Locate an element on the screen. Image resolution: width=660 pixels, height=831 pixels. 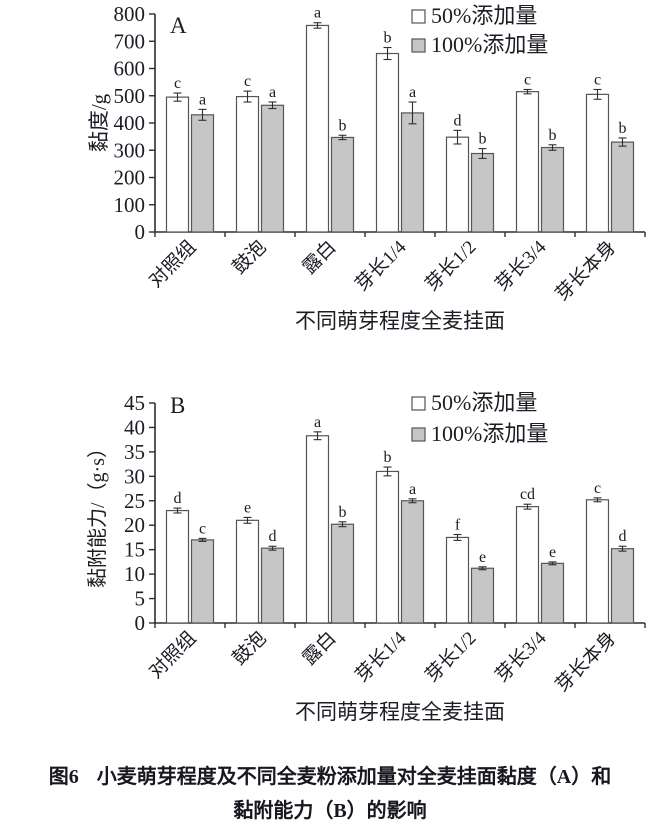
y-tick-label: 40 is located at coordinates (134, 427).